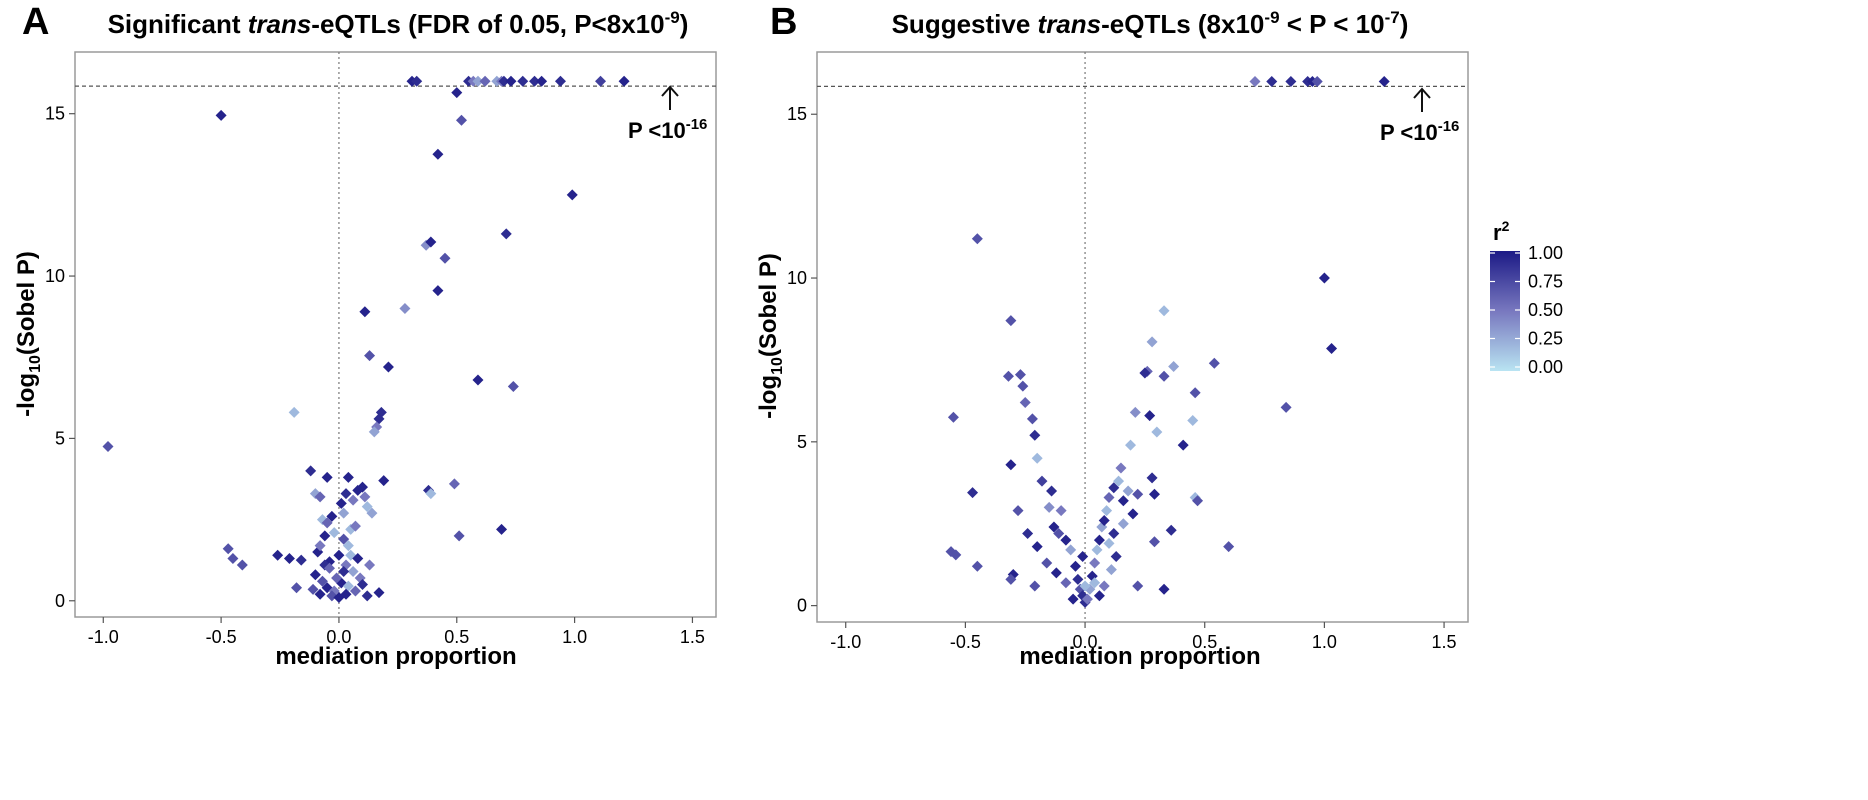 This screenshot has width=1868, height=800. I want to click on x-tick-label: -1.0, so click(845, 642).